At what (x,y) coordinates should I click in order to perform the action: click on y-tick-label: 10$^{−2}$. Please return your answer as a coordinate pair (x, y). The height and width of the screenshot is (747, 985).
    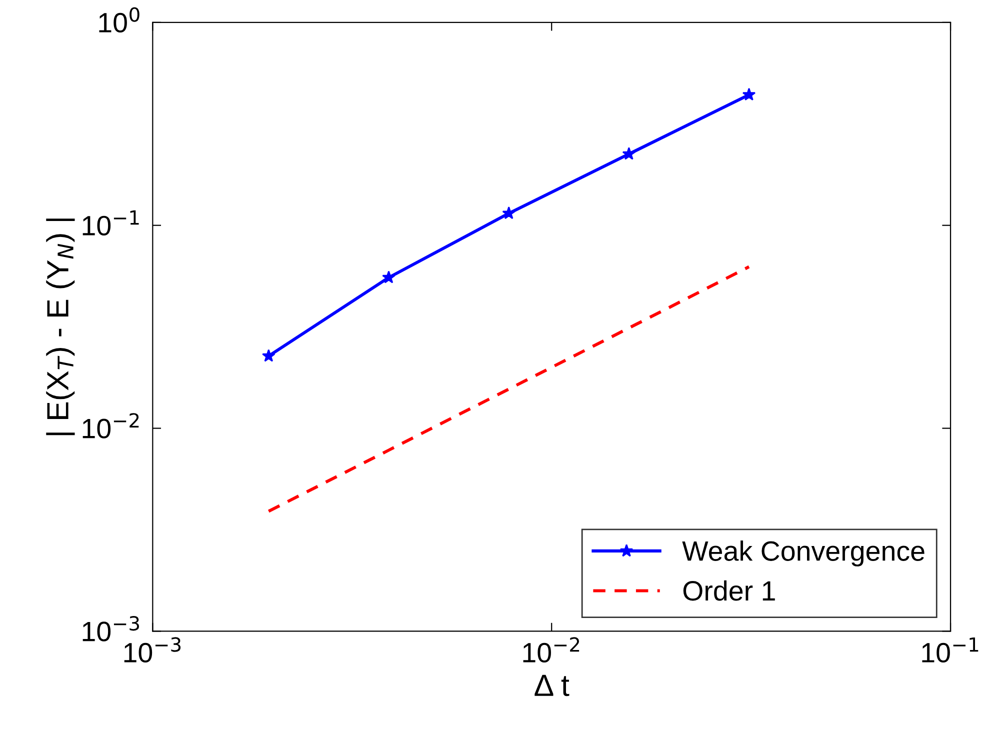
    Looking at the image, I should click on (110, 425).